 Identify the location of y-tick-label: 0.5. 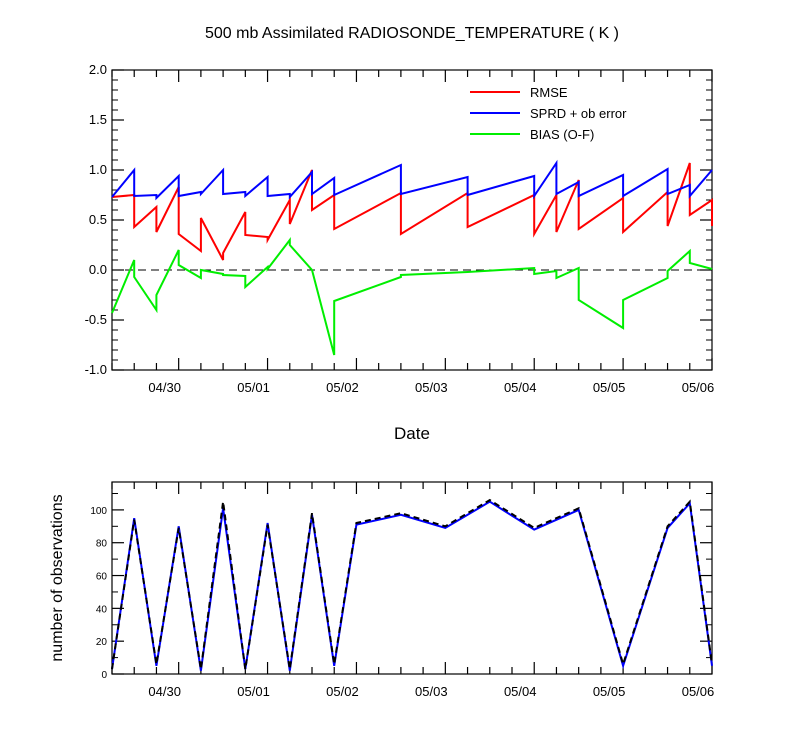
(98, 219).